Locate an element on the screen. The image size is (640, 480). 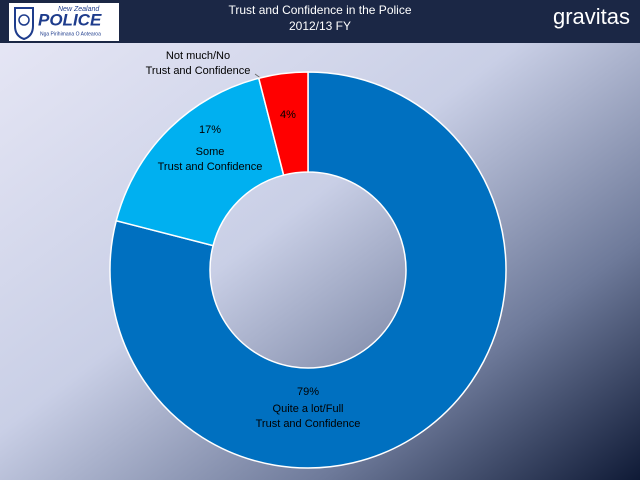
category-label: Some is located at coordinates (210, 152).